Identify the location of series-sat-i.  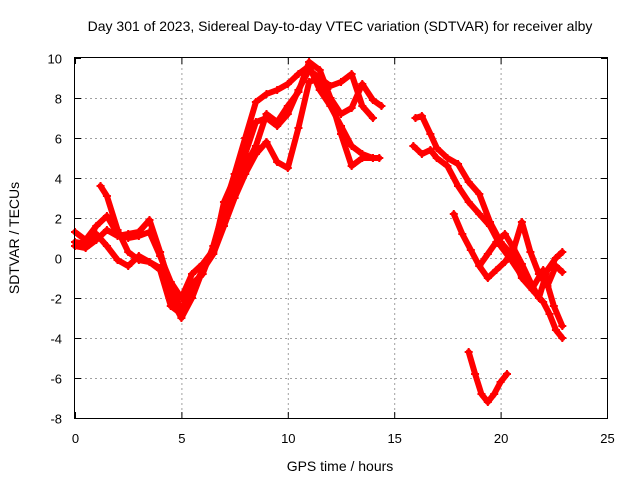
(487, 377).